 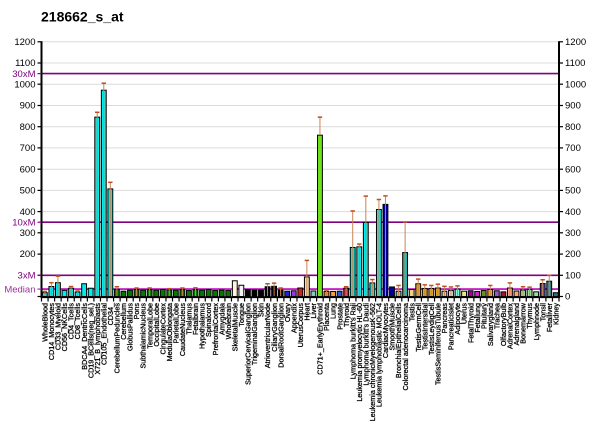 What do you see at coordinates (202, 326) in the screenshot?
I see `svg-text: Hypothalamus` at bounding box center [202, 326].